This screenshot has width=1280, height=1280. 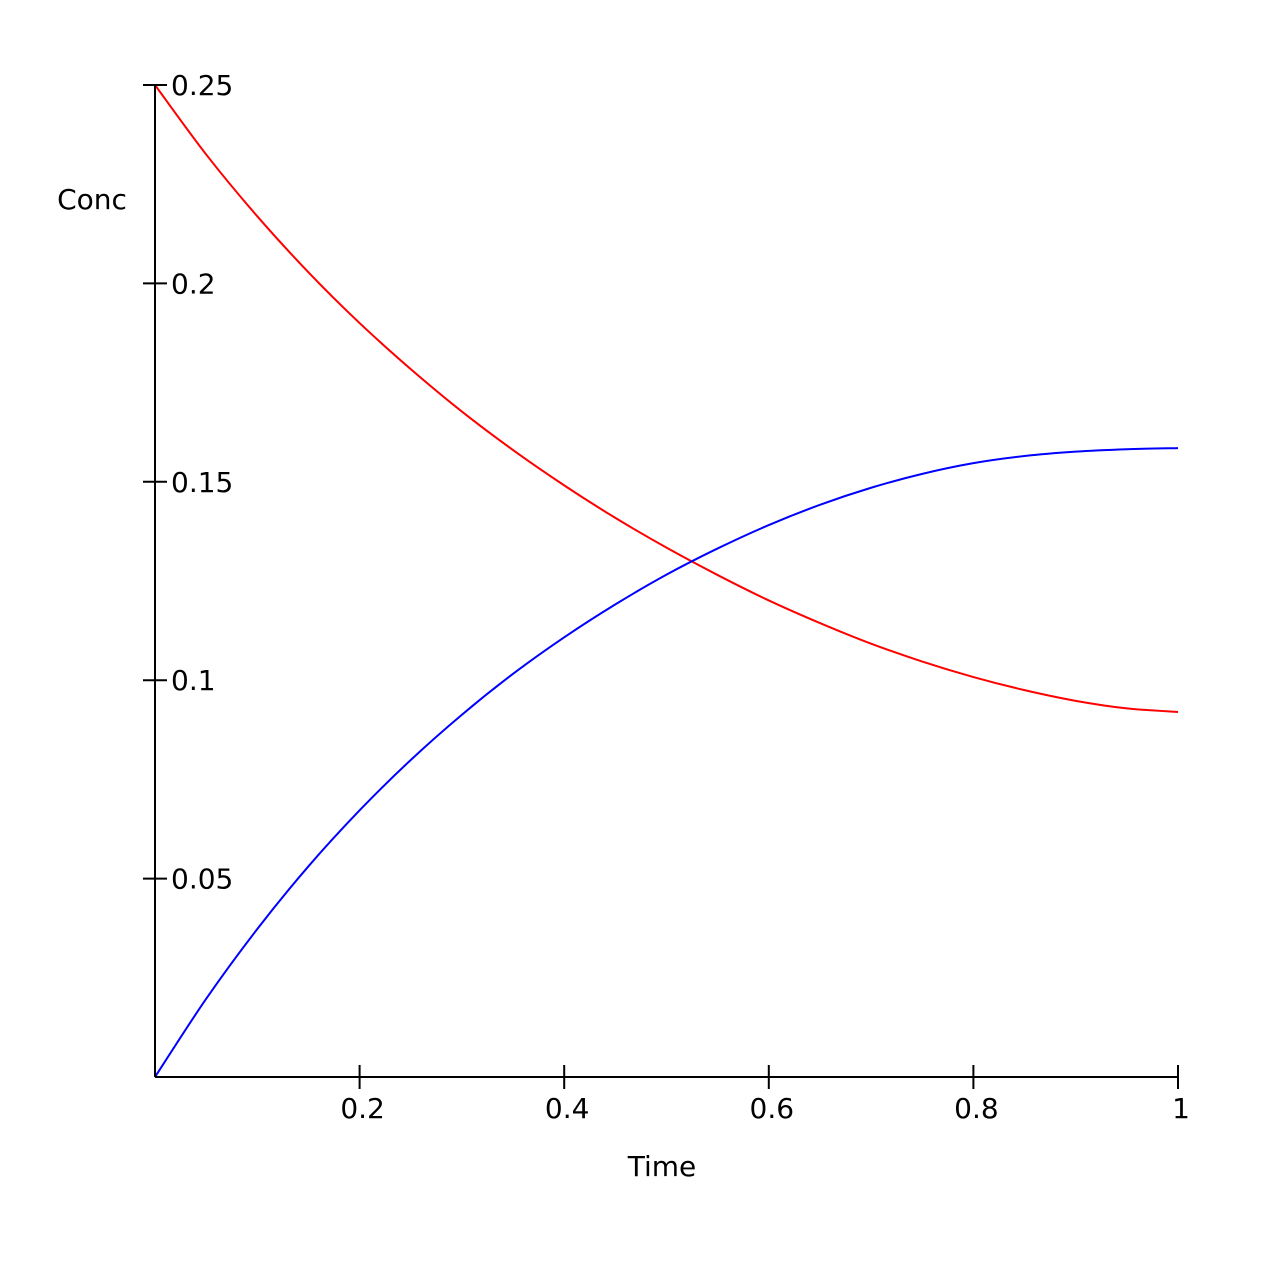 I want to click on y-tick-label: 0.25, so click(x=202, y=85).